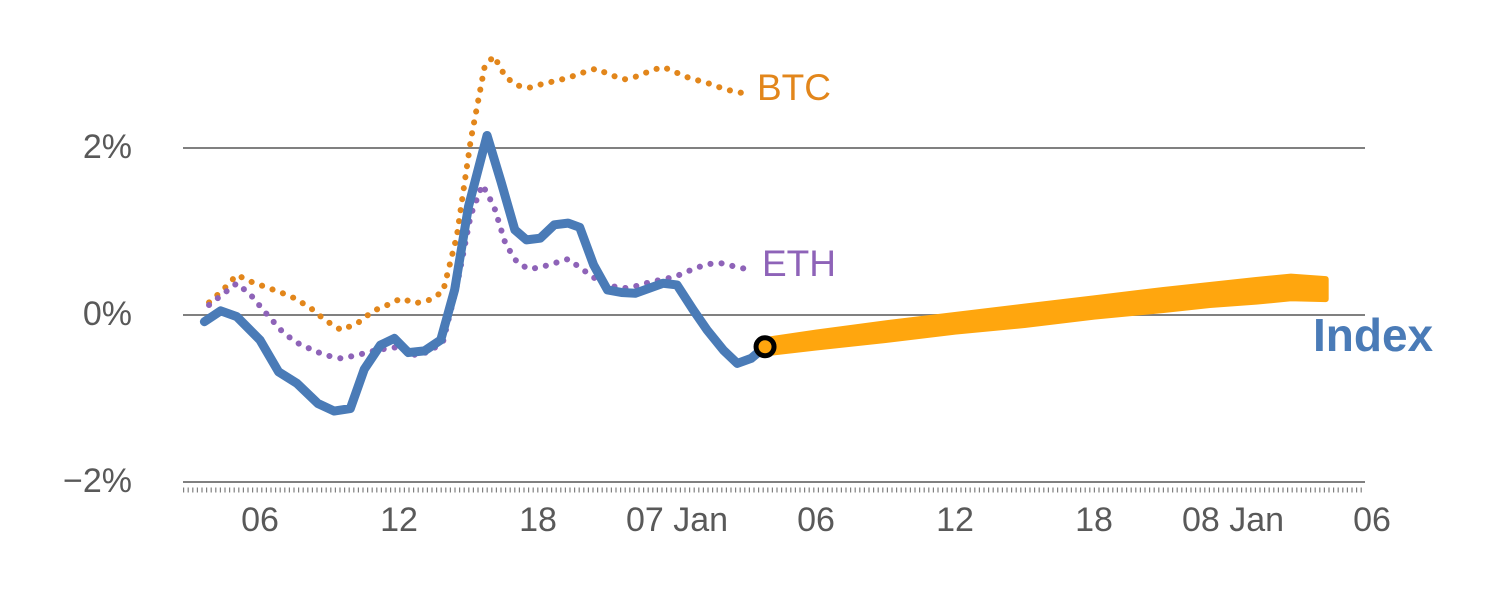 The image size is (1500, 600). I want to click on y-tick-label: 2%, so click(107, 147).